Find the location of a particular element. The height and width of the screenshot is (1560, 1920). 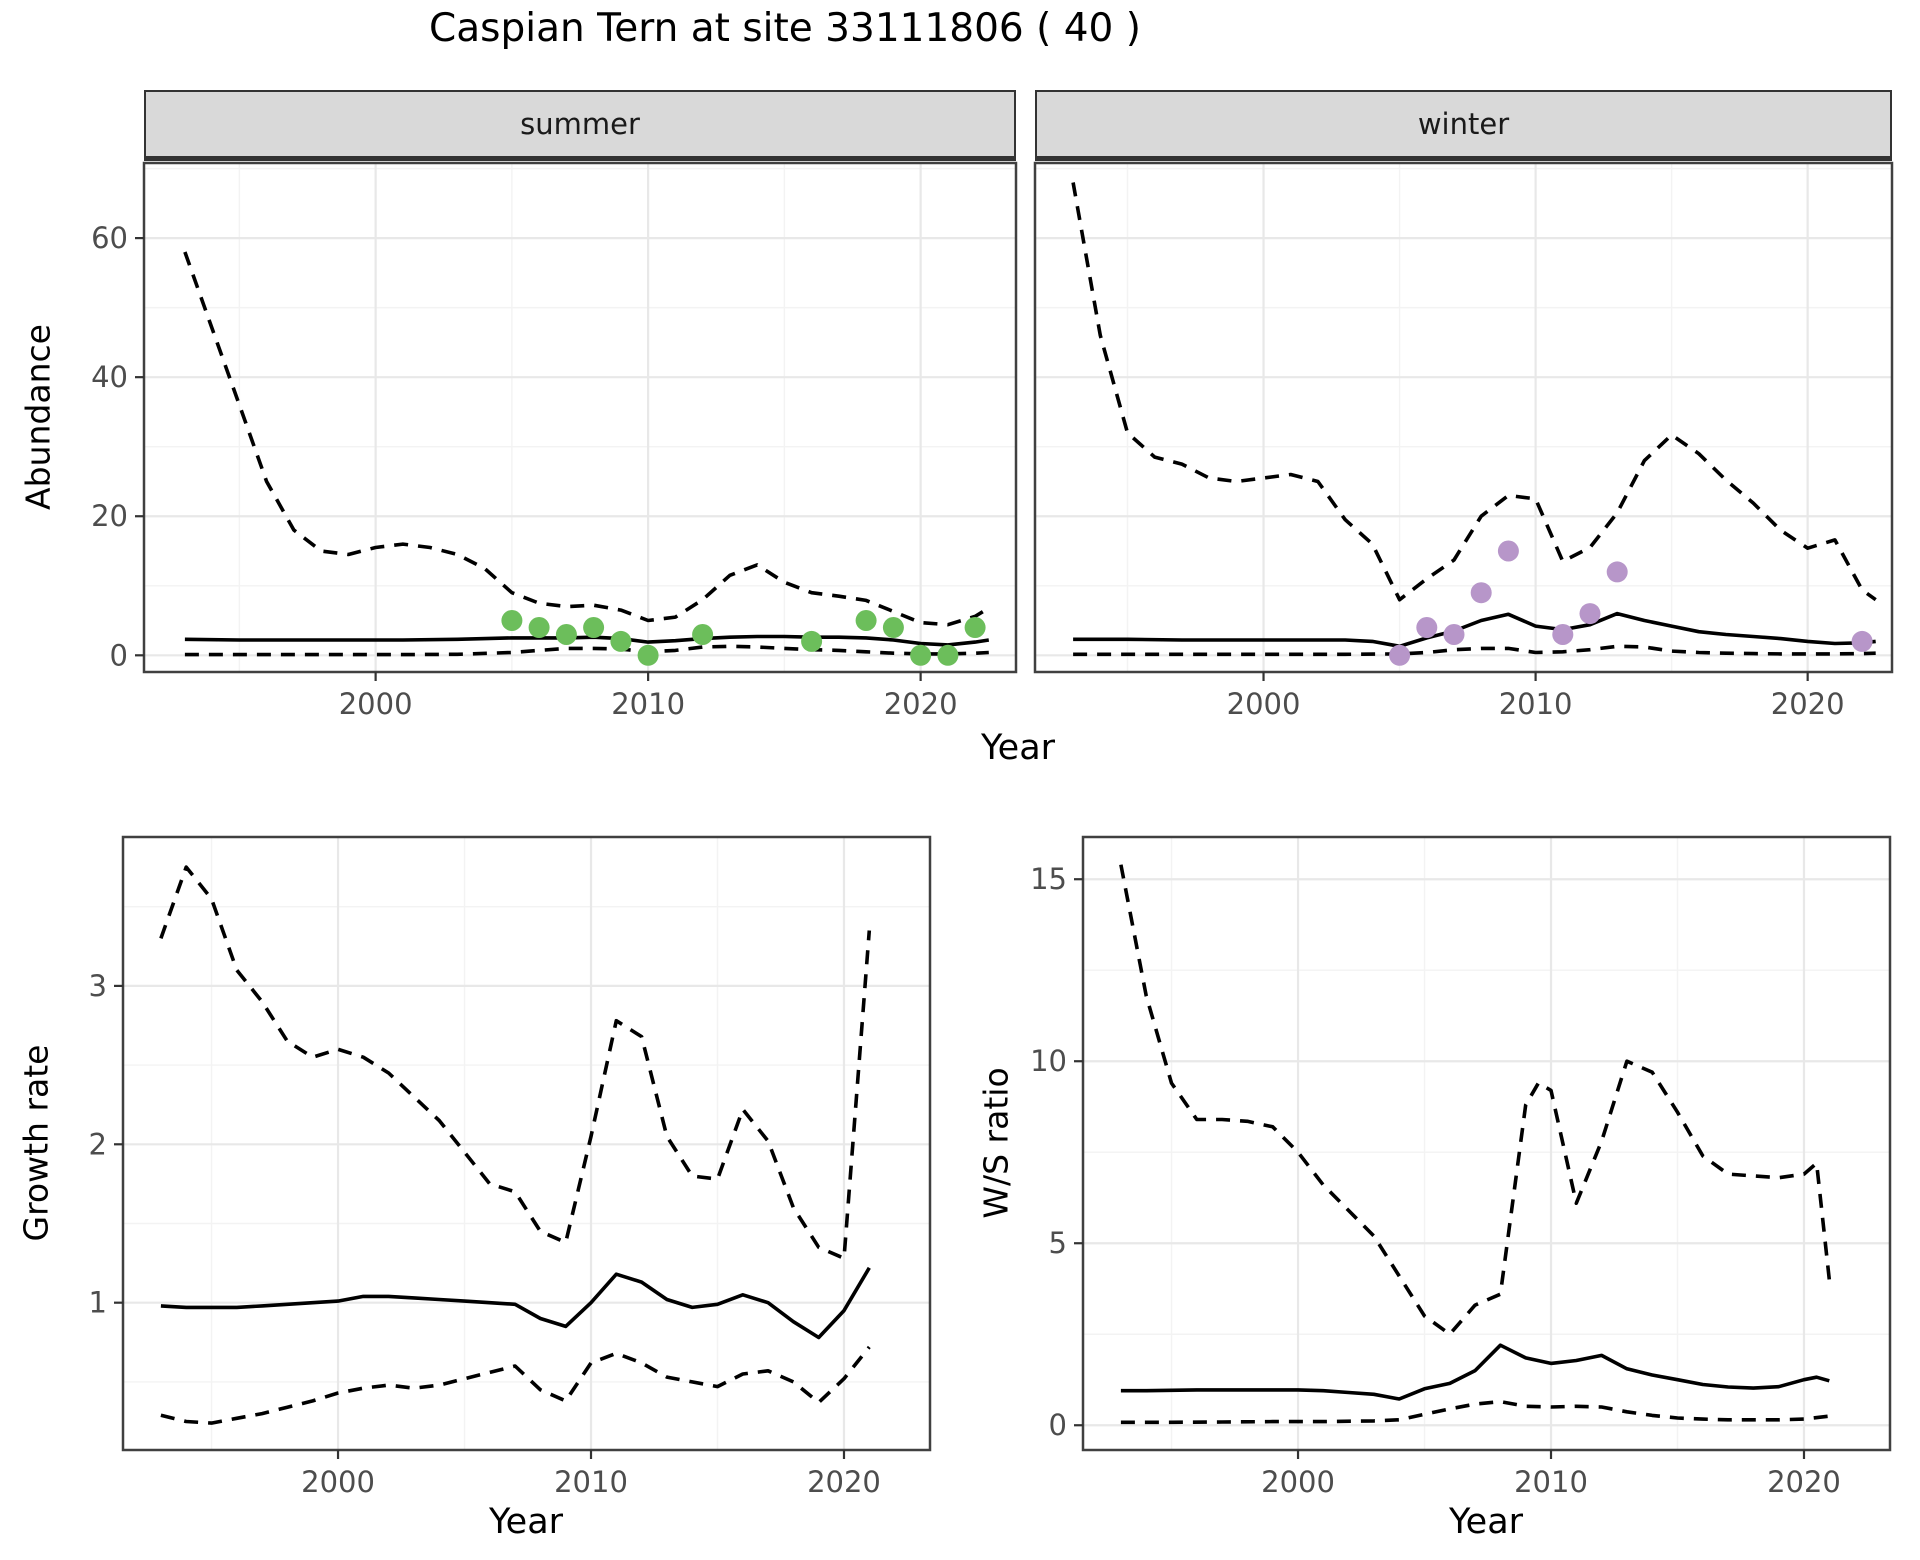

y-axis: 1 2 3 is located at coordinates (106, 1144).